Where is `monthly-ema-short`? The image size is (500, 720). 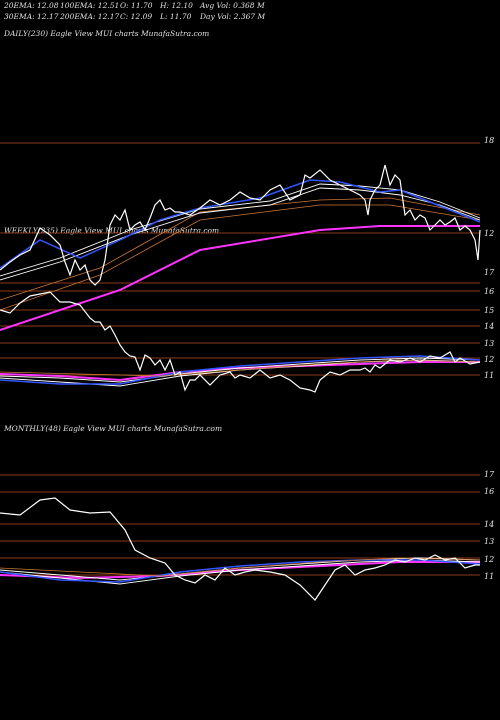 monthly-ema-short is located at coordinates (240, 571).